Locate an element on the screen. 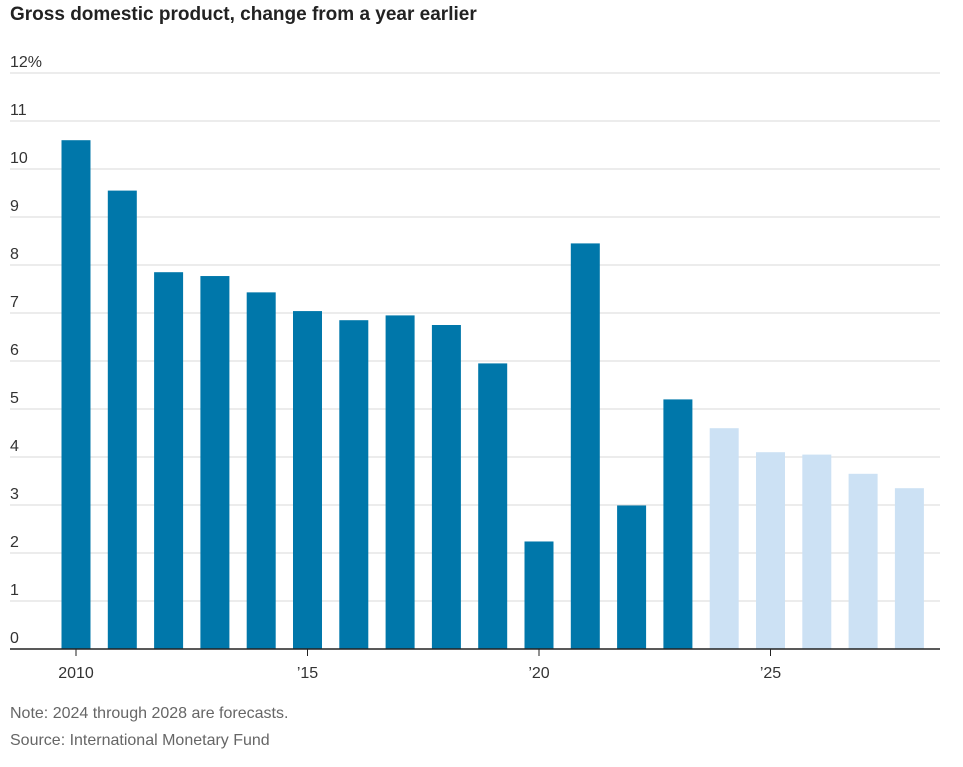 The image size is (963, 767). y-tick-label: 2 is located at coordinates (14, 542).